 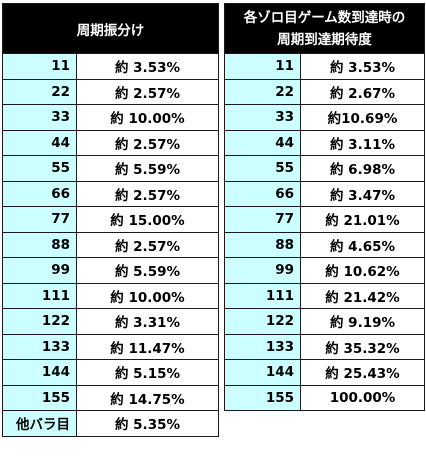 I want to click on table-row: 88 約 2.57%, so click(x=110, y=244).